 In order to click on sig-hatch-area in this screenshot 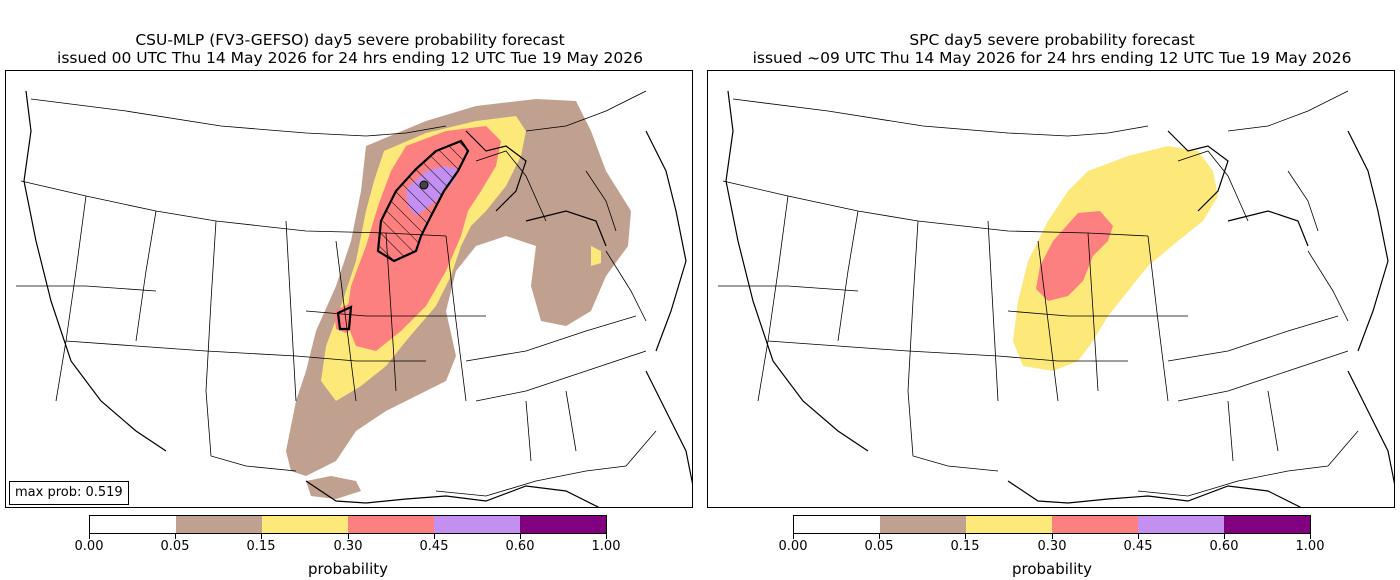, I will do `click(423, 201)`.